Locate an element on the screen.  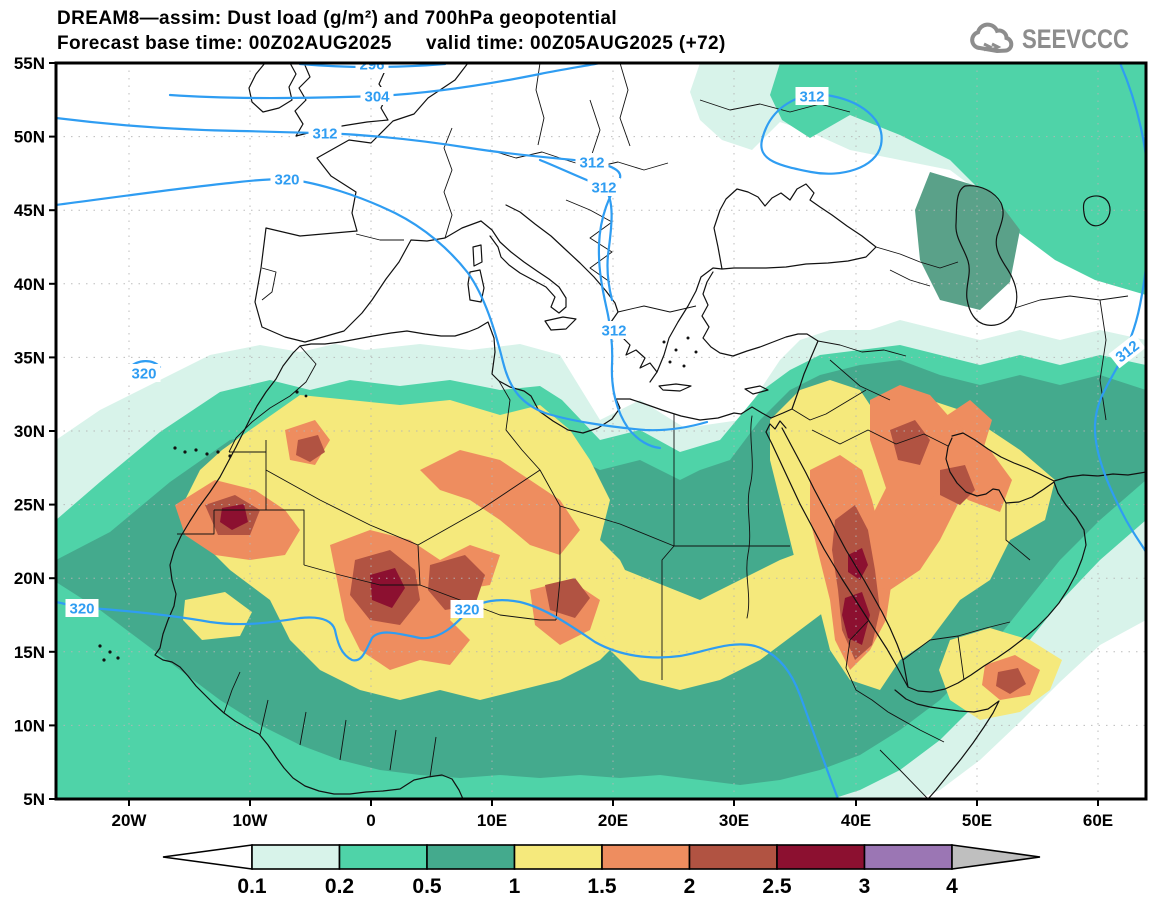
contour-label: 296 is located at coordinates (372, 65).